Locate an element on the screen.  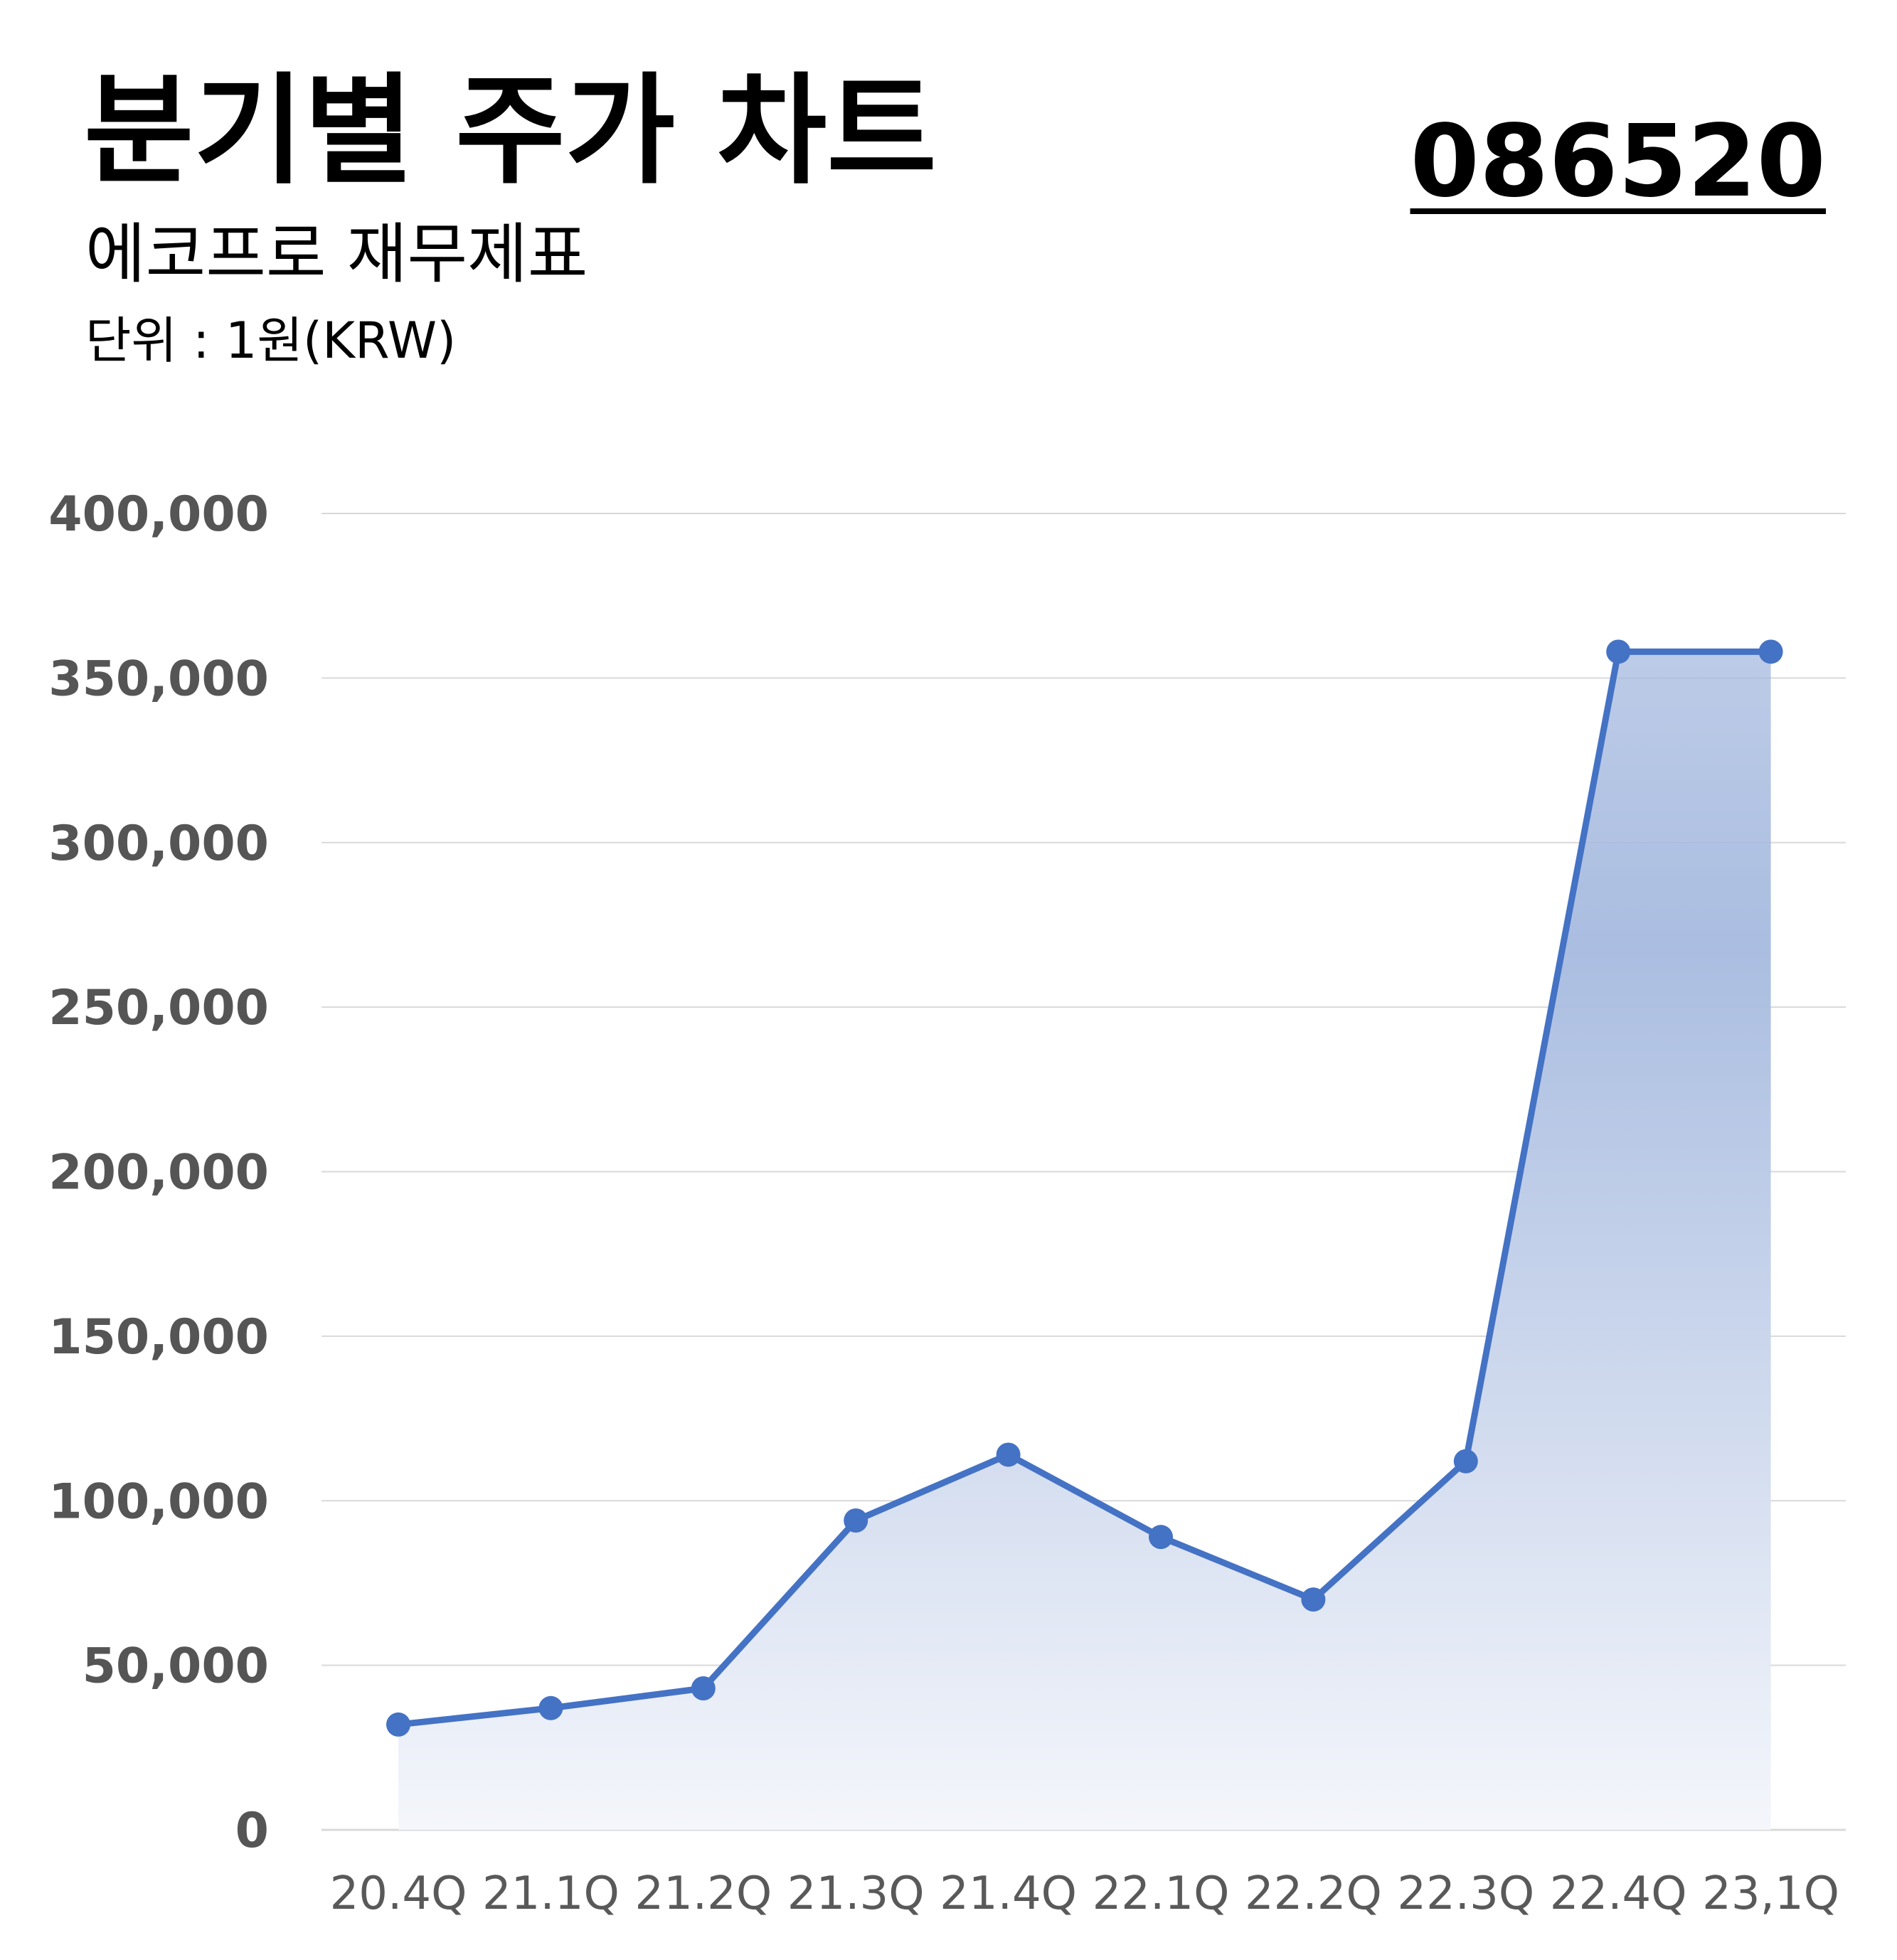
y-tick-label: 200,000 is located at coordinates (159, 1173).